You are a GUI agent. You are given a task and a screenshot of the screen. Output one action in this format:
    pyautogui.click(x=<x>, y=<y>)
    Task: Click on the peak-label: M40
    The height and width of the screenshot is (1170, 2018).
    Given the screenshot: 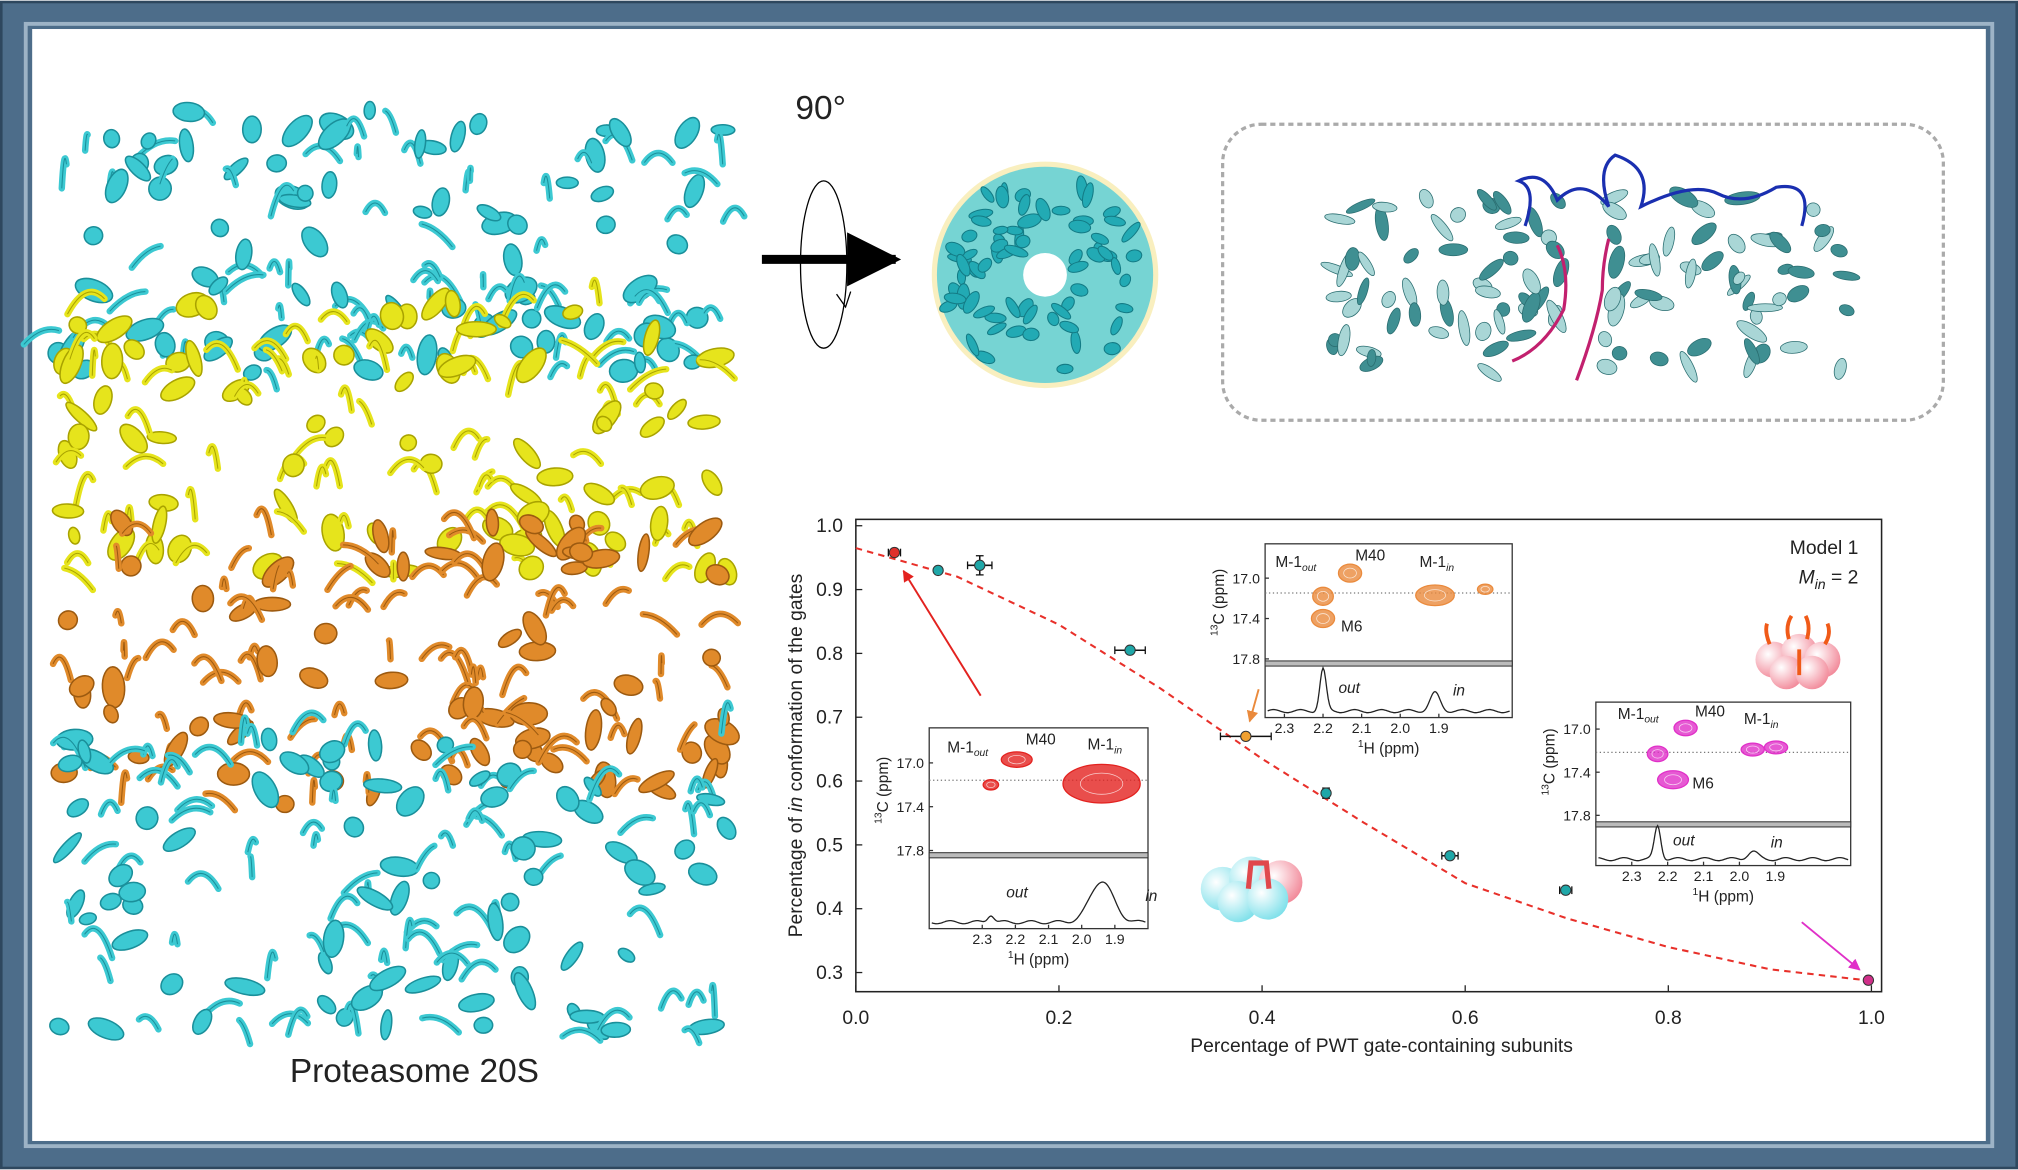 What is the action you would take?
    pyautogui.click(x=1041, y=740)
    